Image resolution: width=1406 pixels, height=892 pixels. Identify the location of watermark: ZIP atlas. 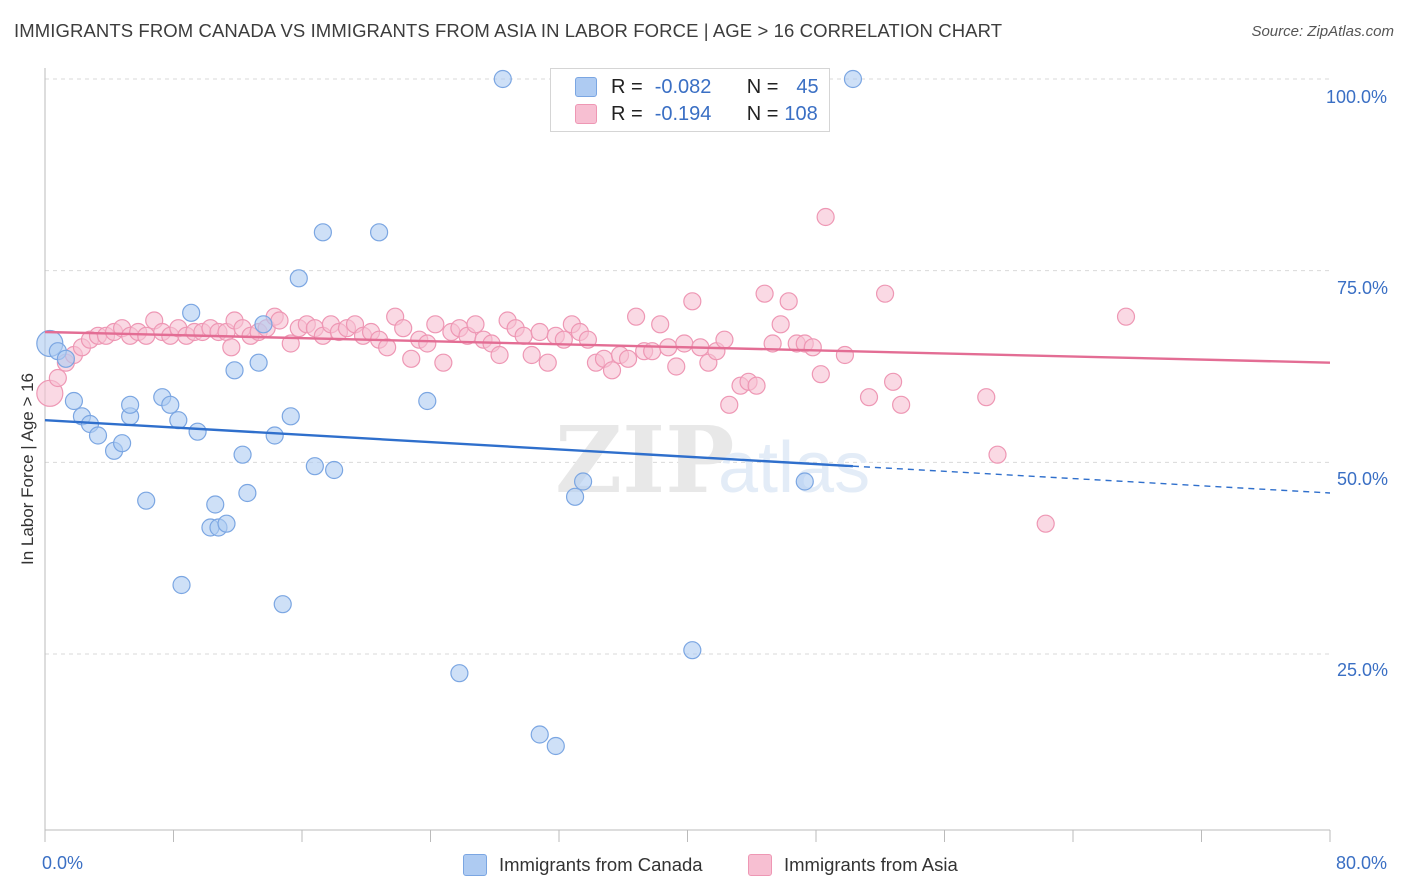
(712, 460).